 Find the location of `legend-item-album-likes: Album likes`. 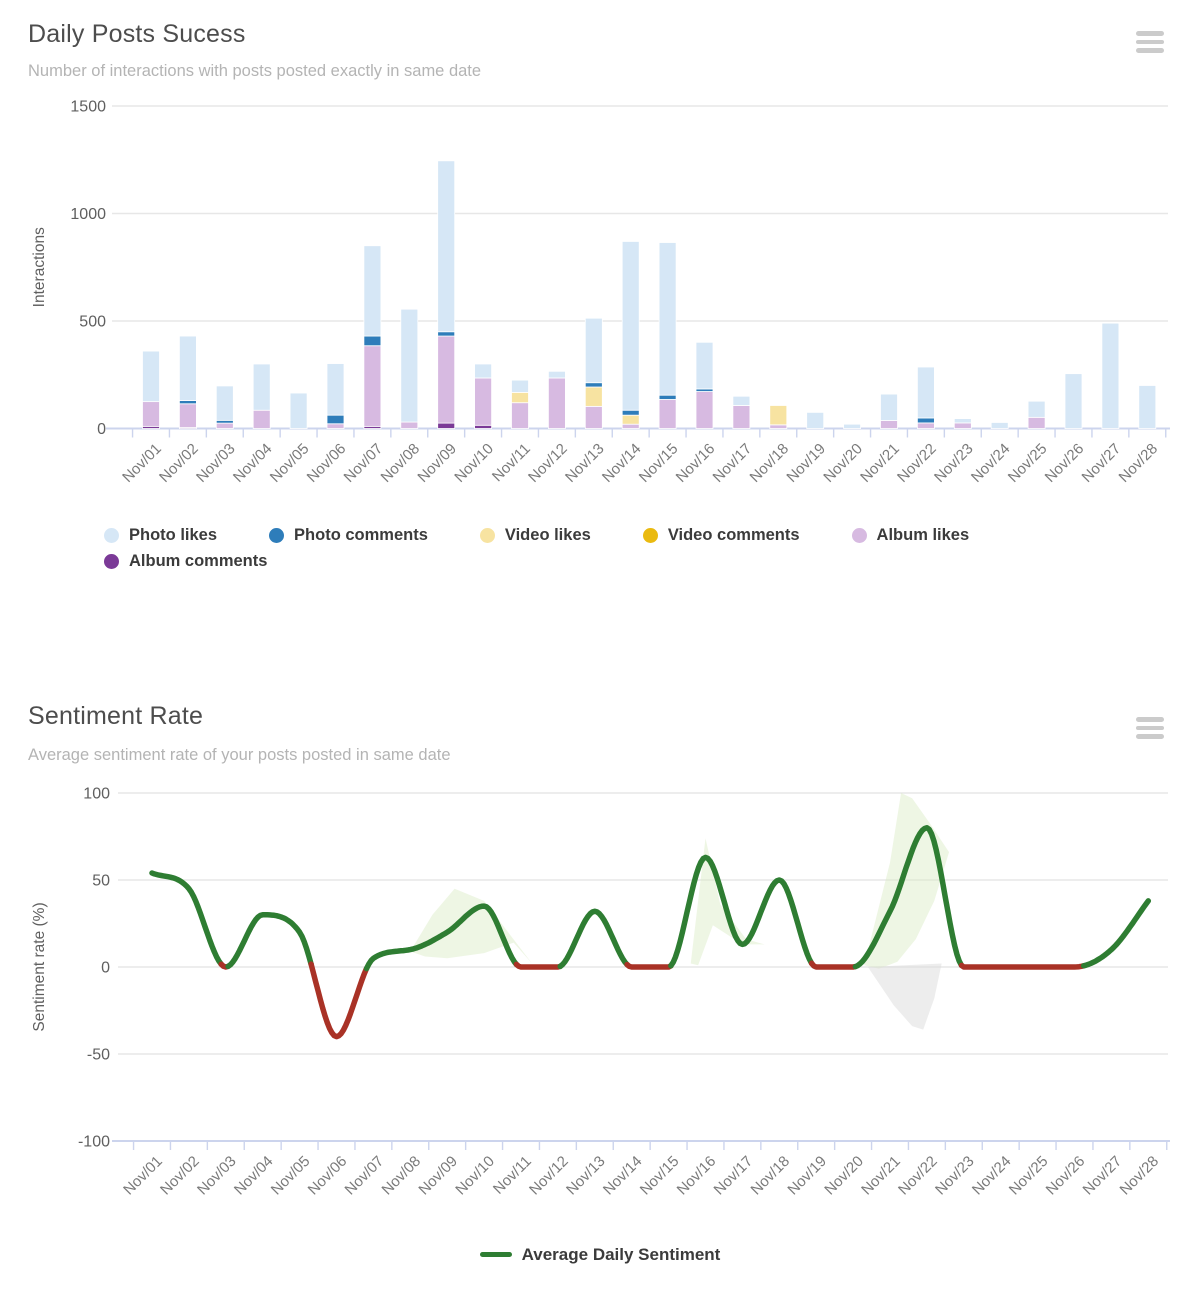

legend-item-album-likes: Album likes is located at coordinates (910, 535).